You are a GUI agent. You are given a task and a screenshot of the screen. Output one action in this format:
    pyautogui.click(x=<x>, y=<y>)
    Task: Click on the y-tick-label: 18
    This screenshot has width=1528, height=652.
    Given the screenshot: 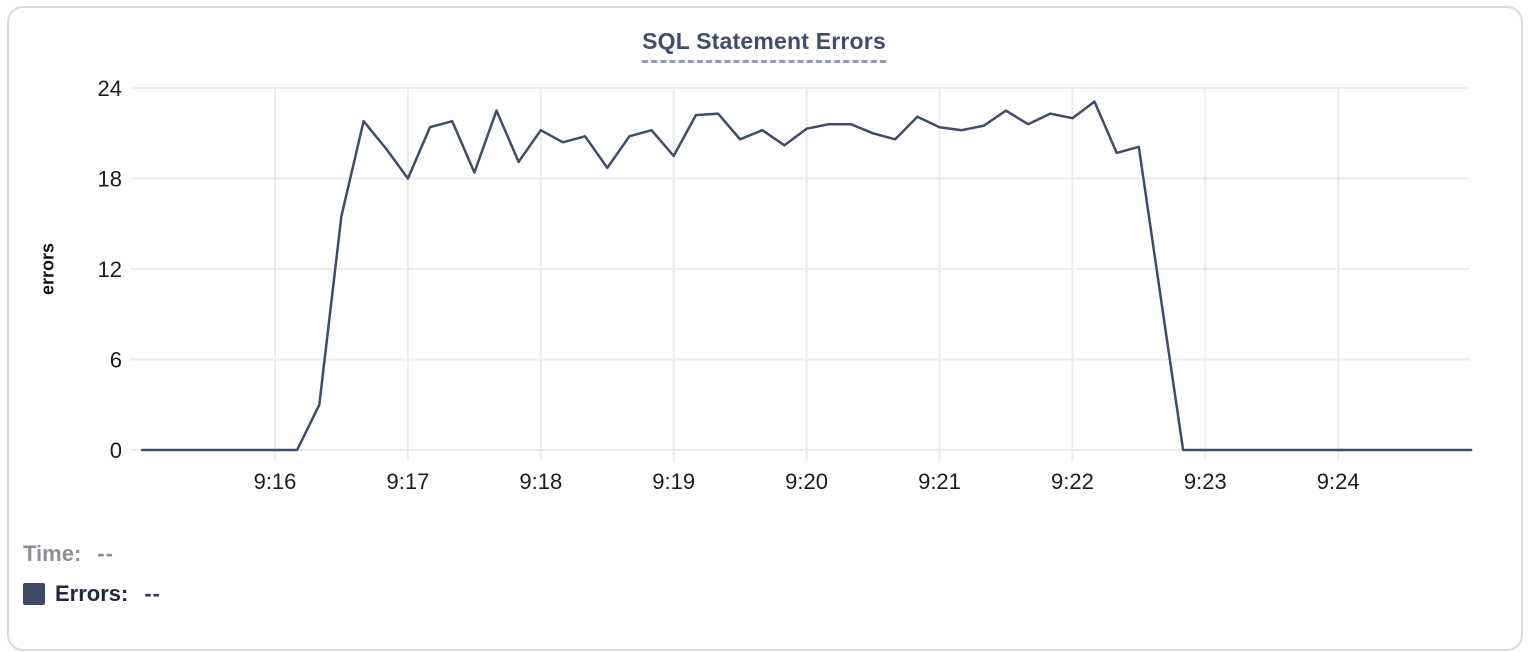 What is the action you would take?
    pyautogui.click(x=110, y=179)
    